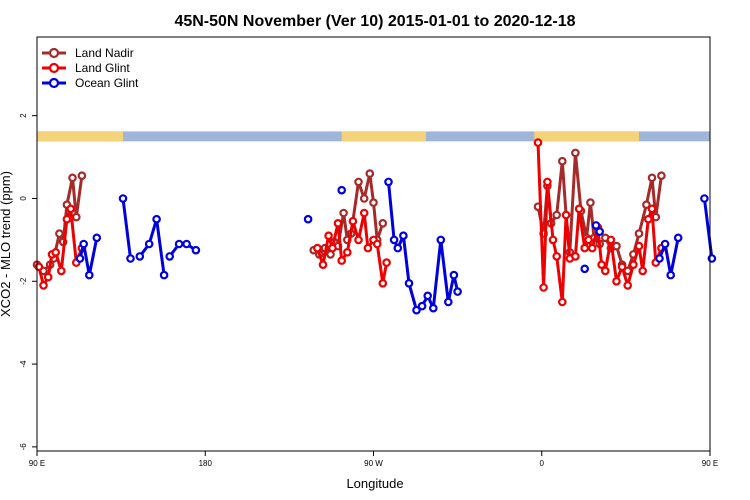 The height and width of the screenshot is (500, 750). I want to click on legend-marker-land-glint, so click(54, 68).